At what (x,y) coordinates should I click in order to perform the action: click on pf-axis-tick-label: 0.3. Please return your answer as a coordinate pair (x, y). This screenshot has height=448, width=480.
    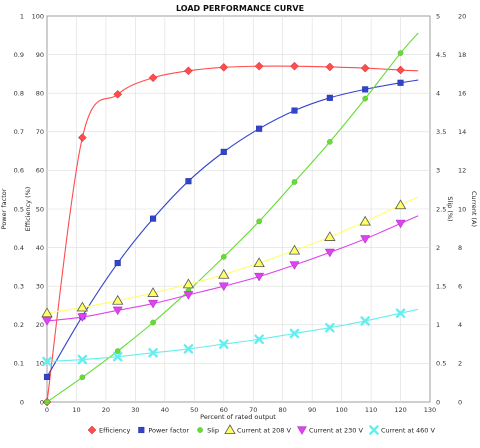
    Looking at the image, I should click on (19, 287).